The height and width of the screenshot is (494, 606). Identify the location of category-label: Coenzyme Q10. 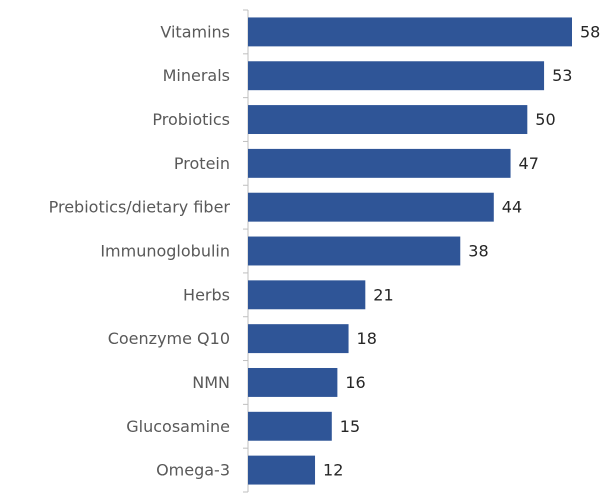
(169, 338).